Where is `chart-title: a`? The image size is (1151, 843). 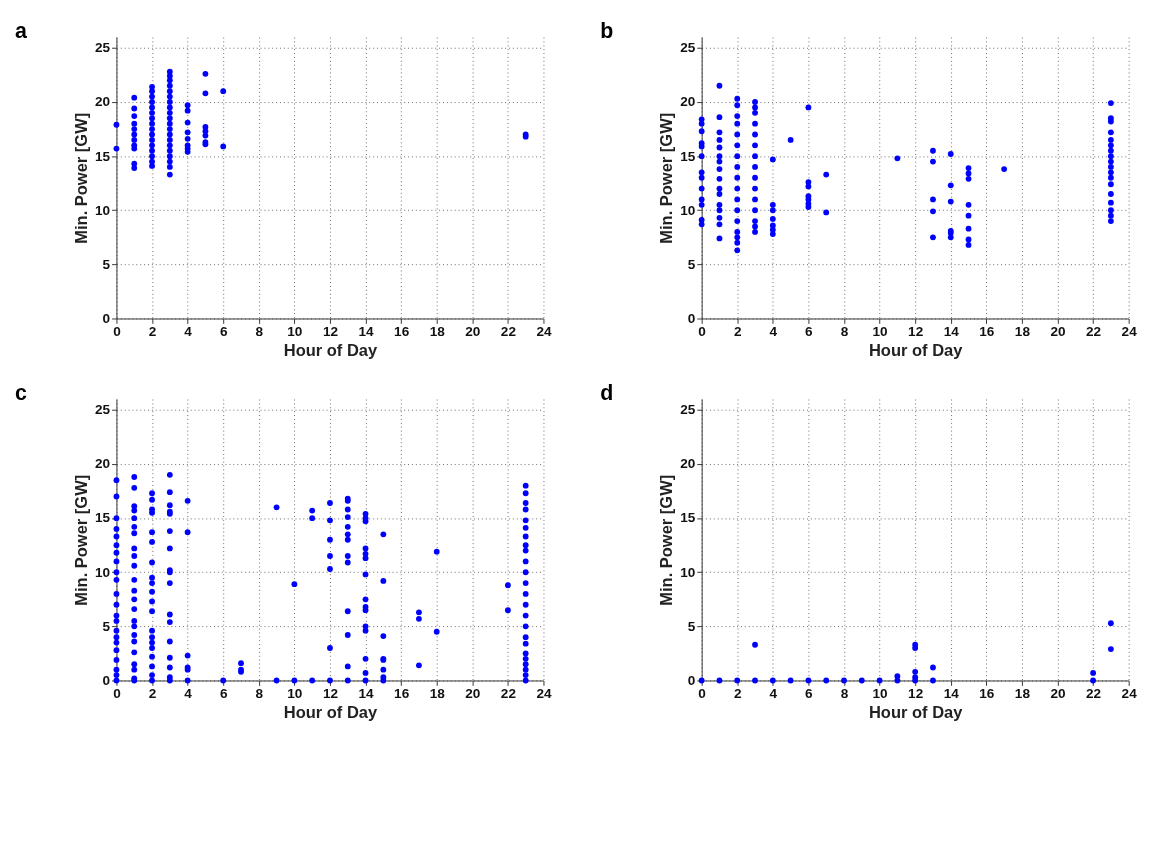
chart-title: a is located at coordinates (20, 31).